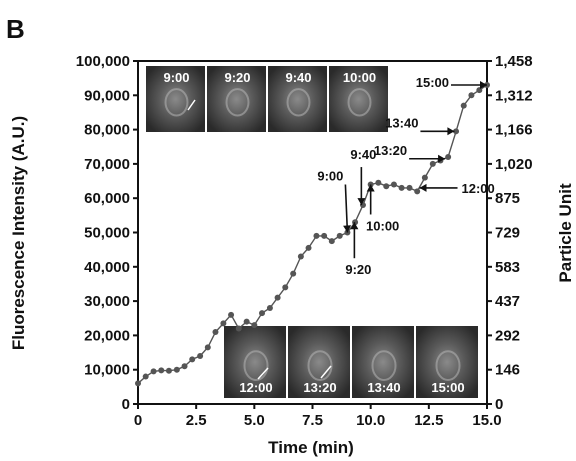 The height and width of the screenshot is (461, 576). What do you see at coordinates (370, 420) in the screenshot?
I see `x-tick-label: 10.0` at bounding box center [370, 420].